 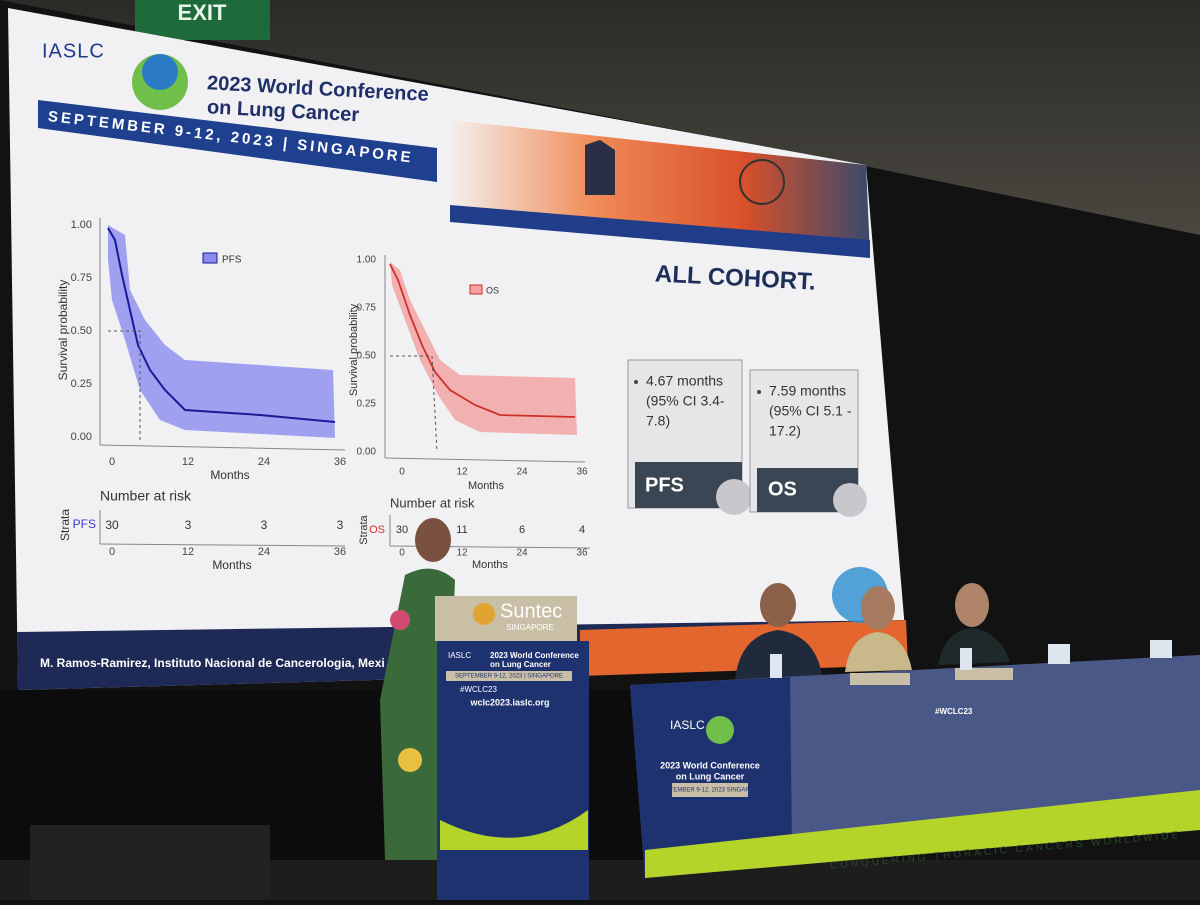 What do you see at coordinates (513, 770) in the screenshot?
I see `podium-body` at bounding box center [513, 770].